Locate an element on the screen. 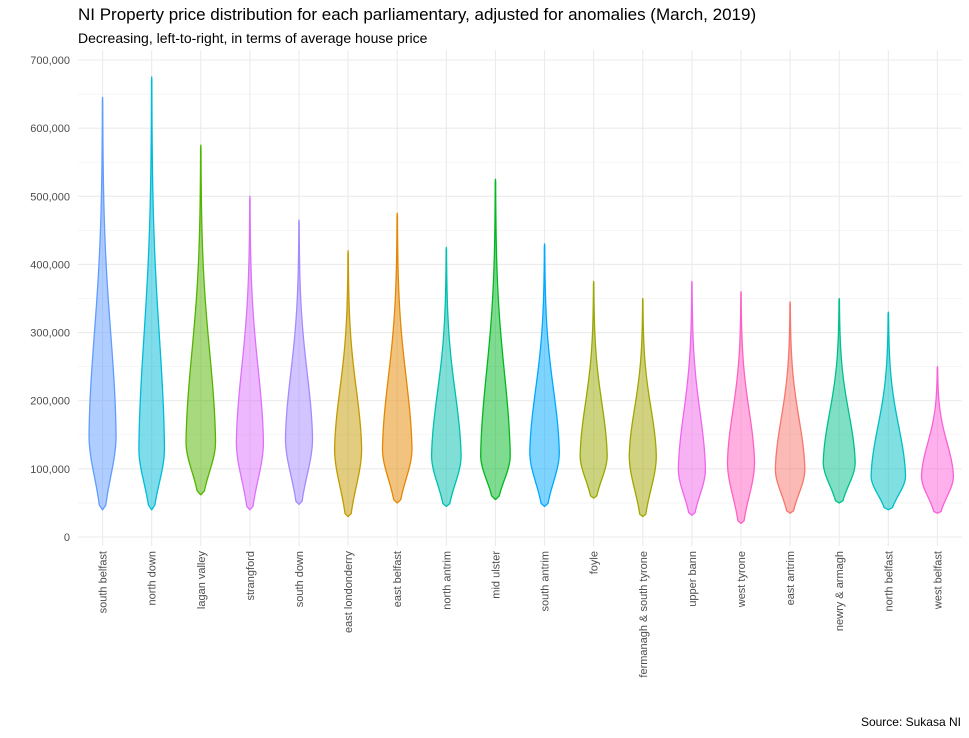  violin-north-antrim is located at coordinates (446, 376).